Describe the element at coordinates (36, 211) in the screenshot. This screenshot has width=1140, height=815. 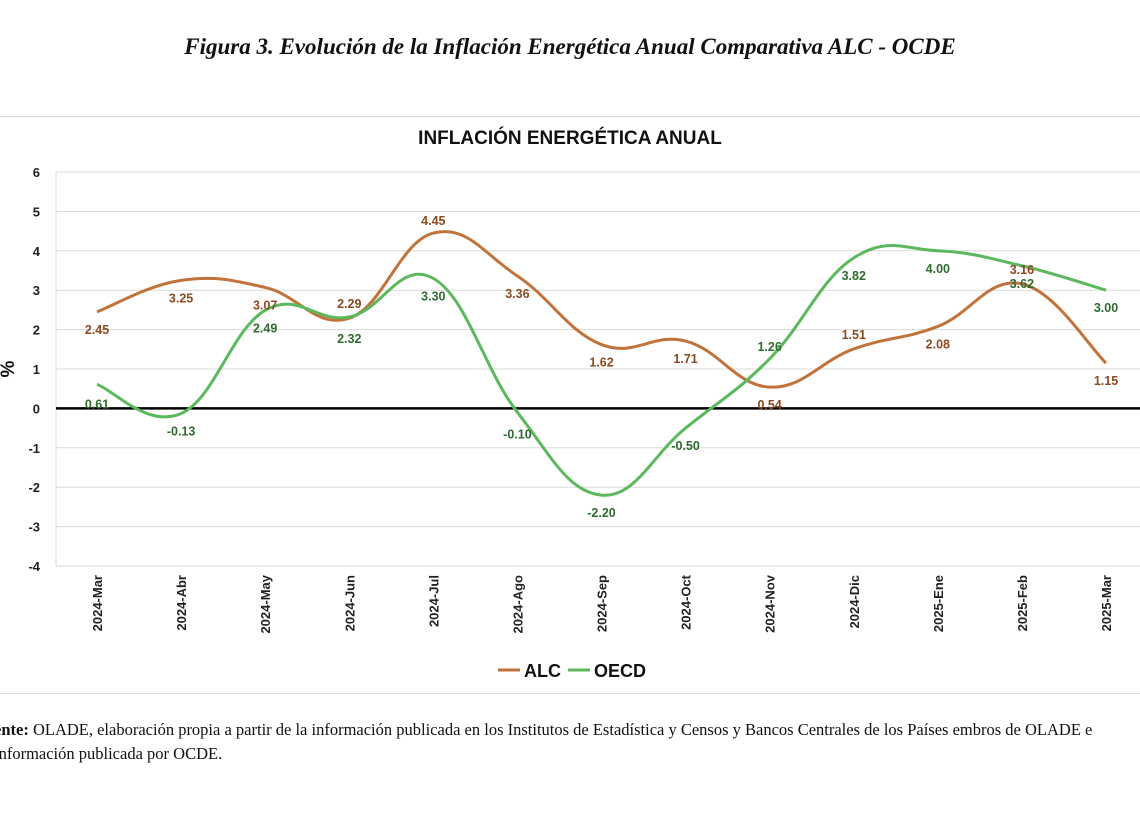
I see `y-tick-label: 5` at that location.